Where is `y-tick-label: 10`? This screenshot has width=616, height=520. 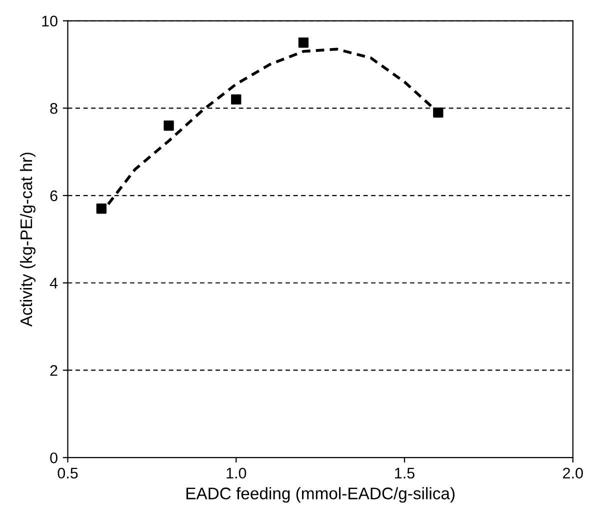
y-tick-label: 10 is located at coordinates (50, 21).